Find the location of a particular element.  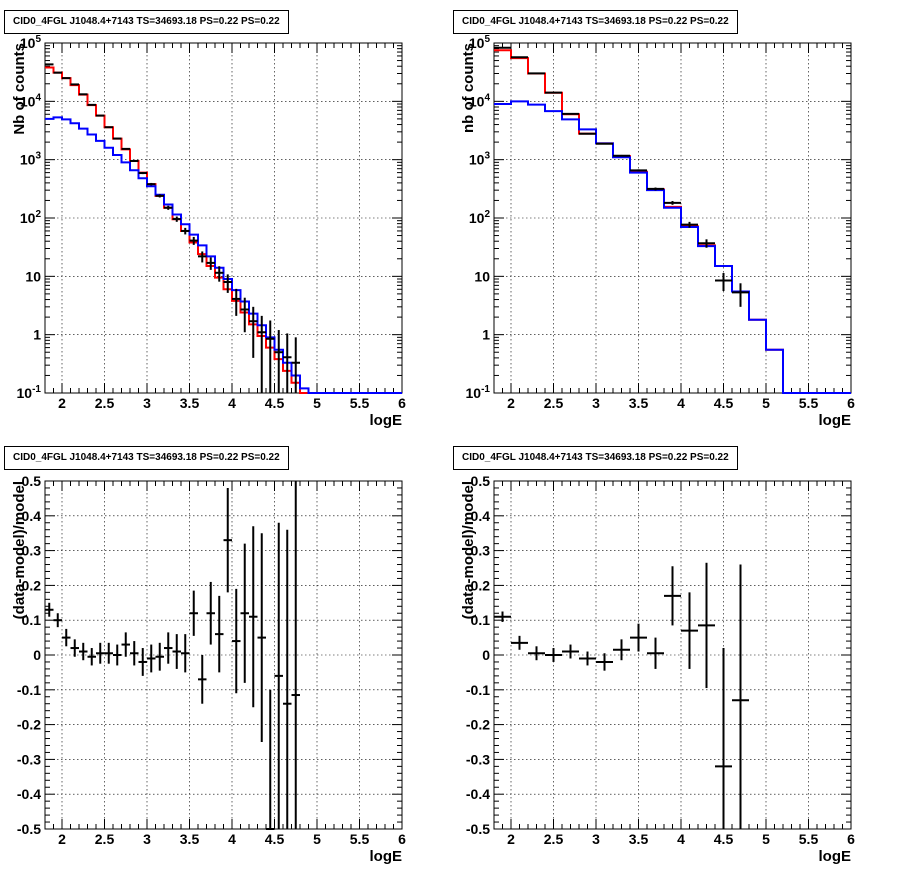

y-tick-label: 1 is located at coordinates (37, 335).